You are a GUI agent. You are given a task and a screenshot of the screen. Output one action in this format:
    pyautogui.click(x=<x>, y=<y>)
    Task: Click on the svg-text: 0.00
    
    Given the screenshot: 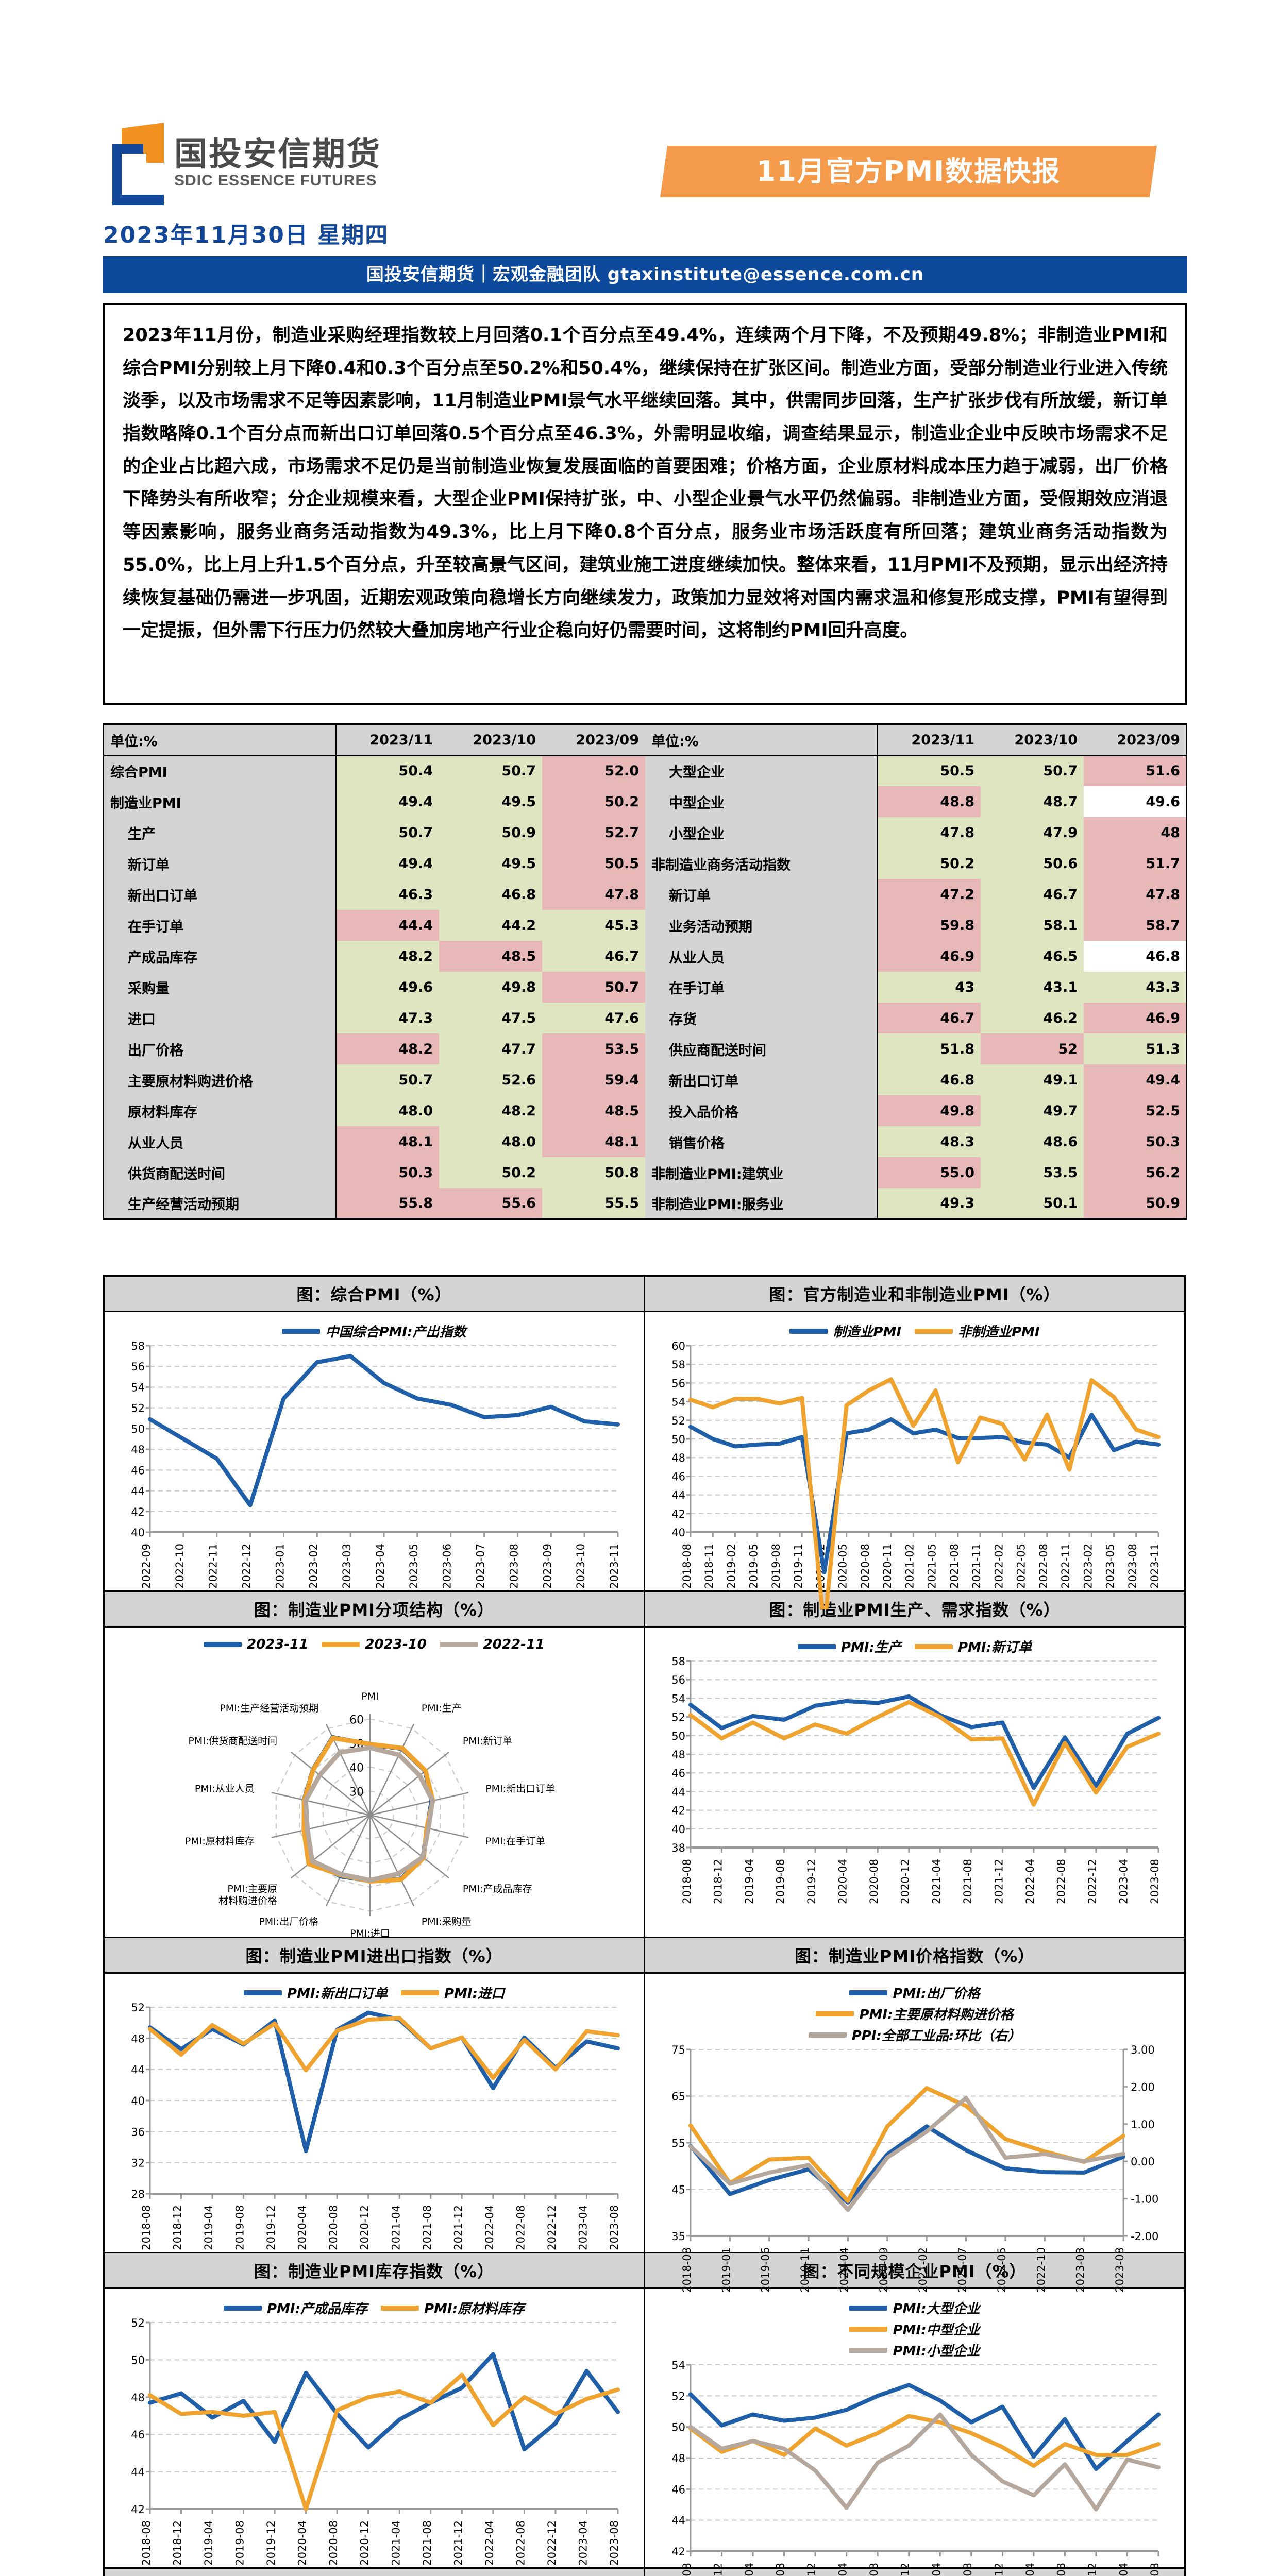 What is the action you would take?
    pyautogui.click(x=1143, y=2162)
    